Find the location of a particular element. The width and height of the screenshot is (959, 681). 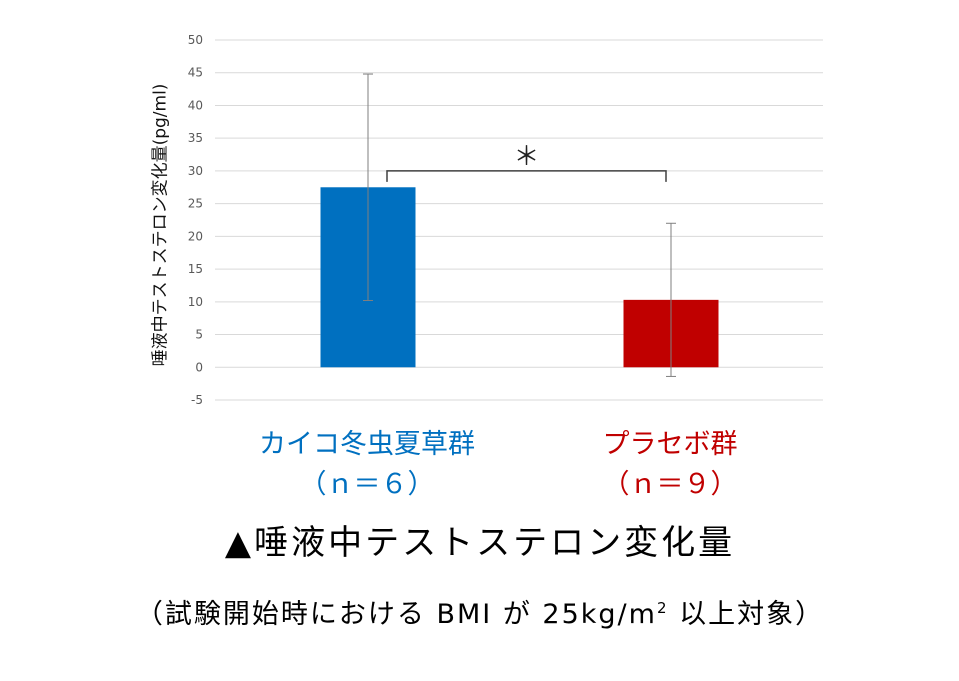

category-name: カイコ冬虫夏草群 is located at coordinates (367, 444).